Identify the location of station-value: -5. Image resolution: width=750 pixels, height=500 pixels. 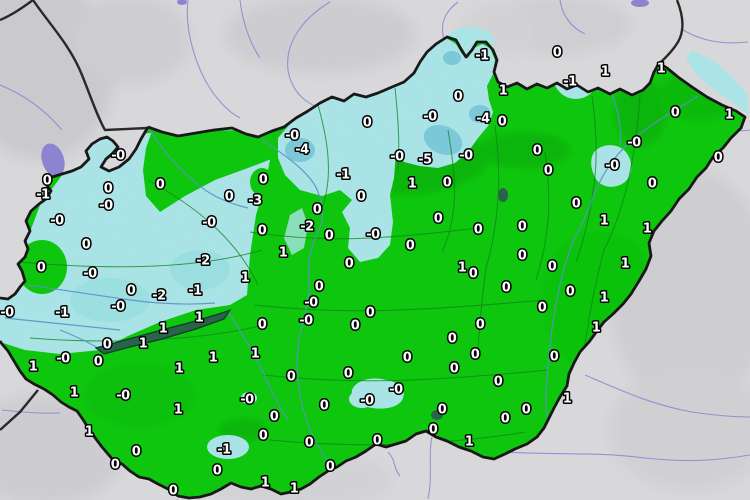
(425, 160).